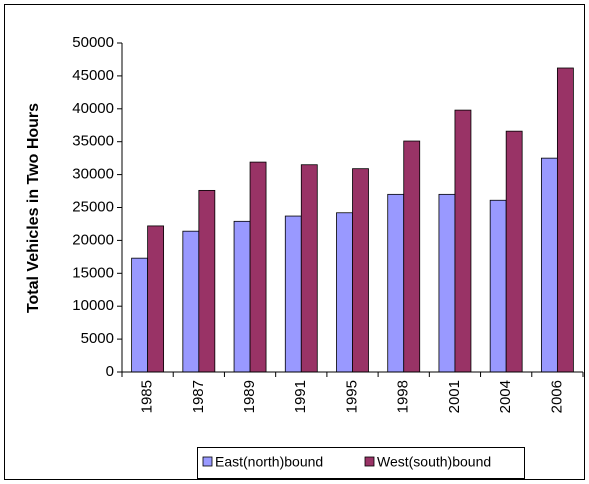  Describe the element at coordinates (110, 371) in the screenshot. I see `y-tick-label: 0` at that location.